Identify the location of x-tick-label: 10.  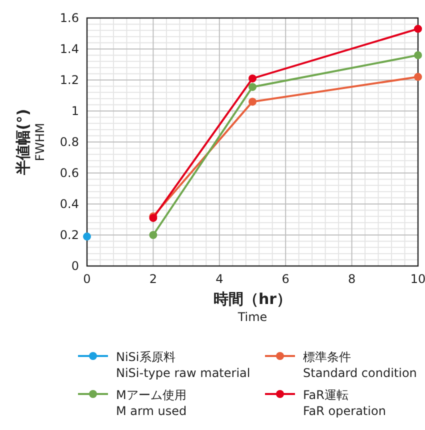
(417, 279).